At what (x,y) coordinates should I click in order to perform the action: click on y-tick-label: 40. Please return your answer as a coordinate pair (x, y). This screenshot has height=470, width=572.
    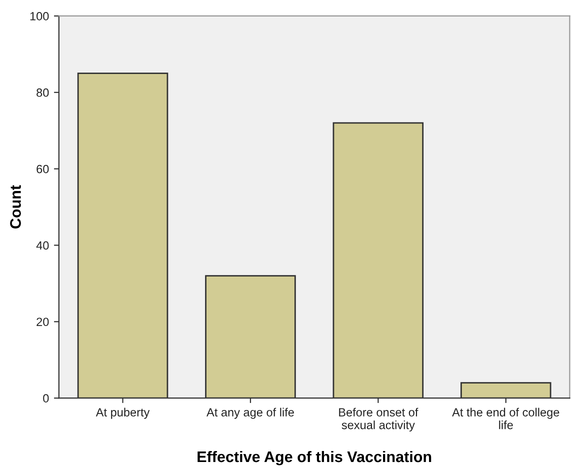
    Looking at the image, I should click on (42, 245).